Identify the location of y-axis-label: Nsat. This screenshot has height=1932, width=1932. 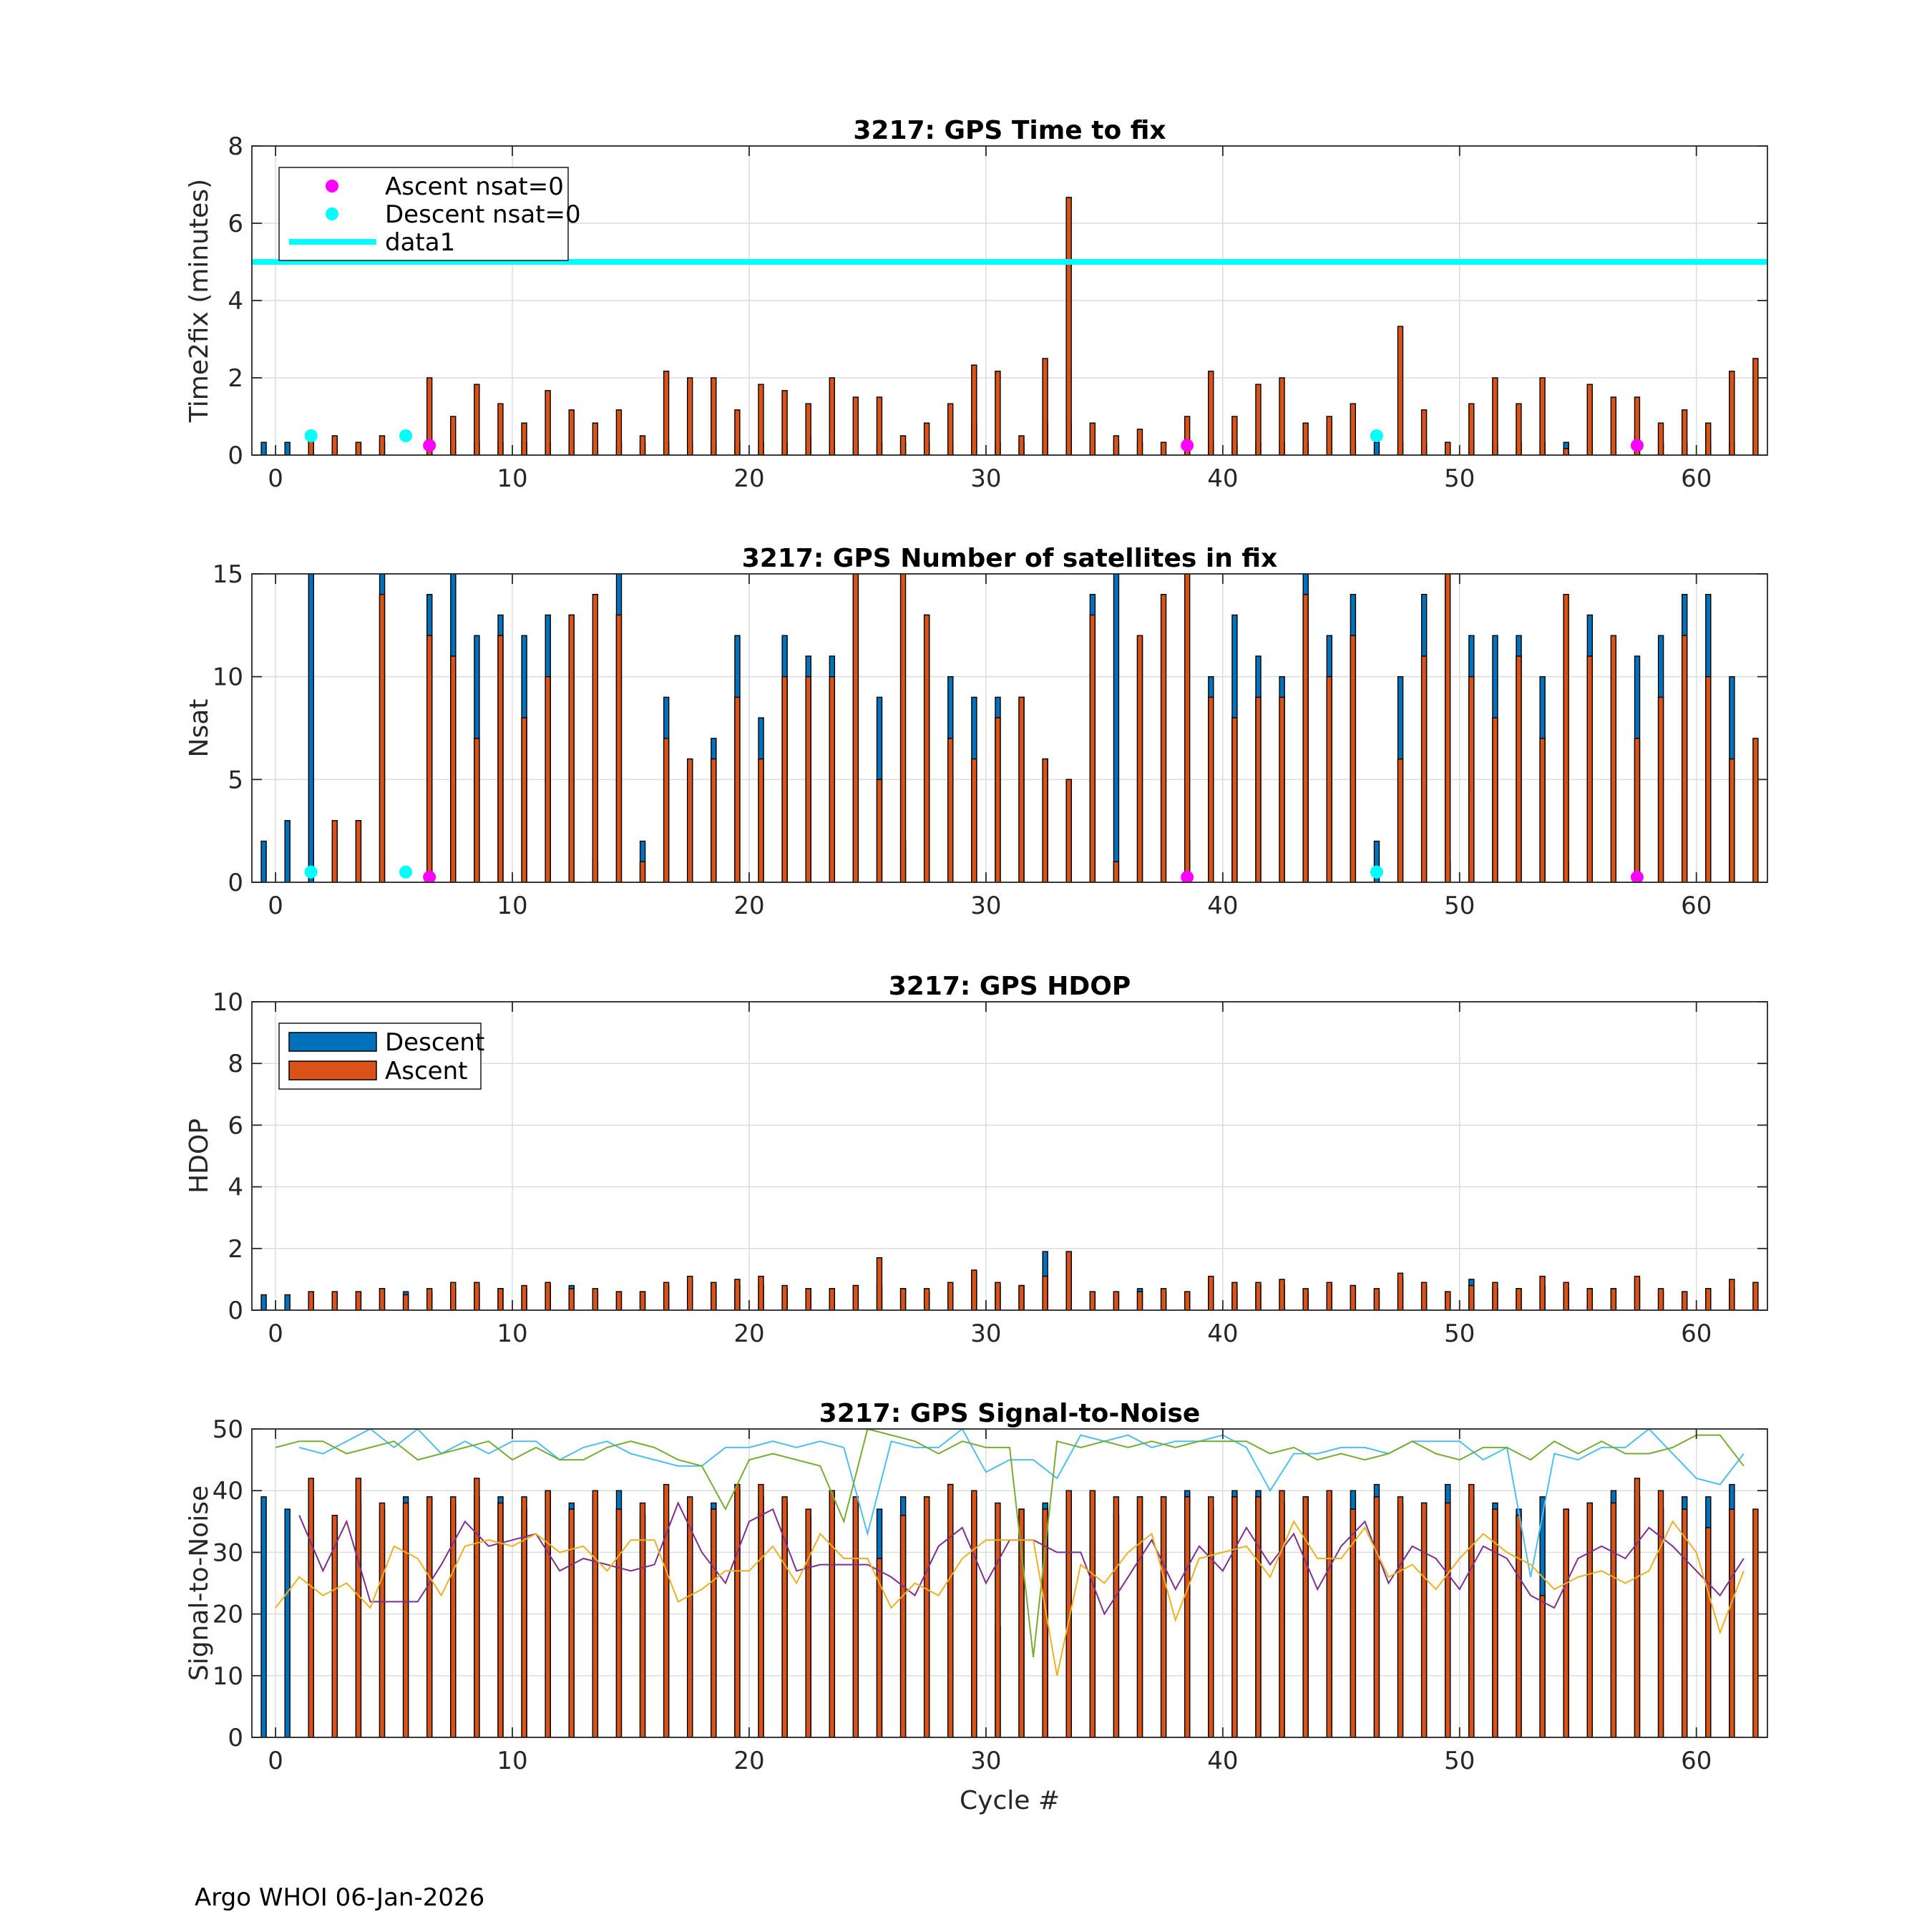
(199, 728).